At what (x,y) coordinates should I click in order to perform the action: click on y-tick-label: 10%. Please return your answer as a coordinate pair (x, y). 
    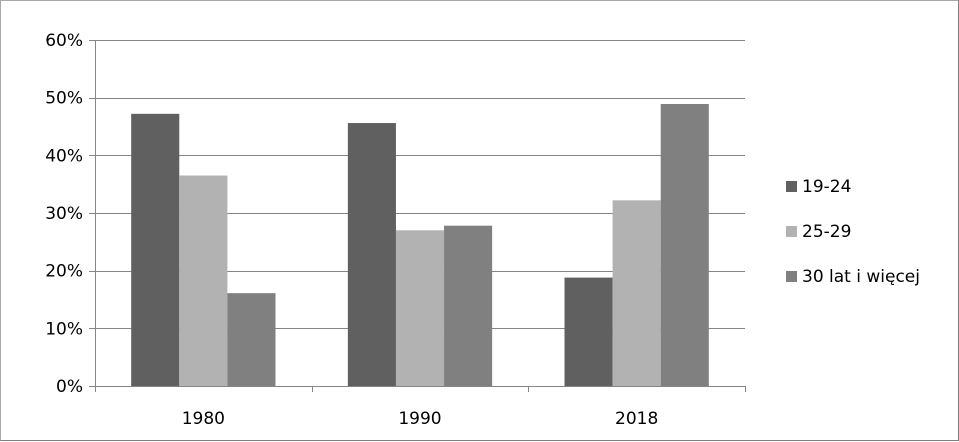
    Looking at the image, I should click on (64, 329).